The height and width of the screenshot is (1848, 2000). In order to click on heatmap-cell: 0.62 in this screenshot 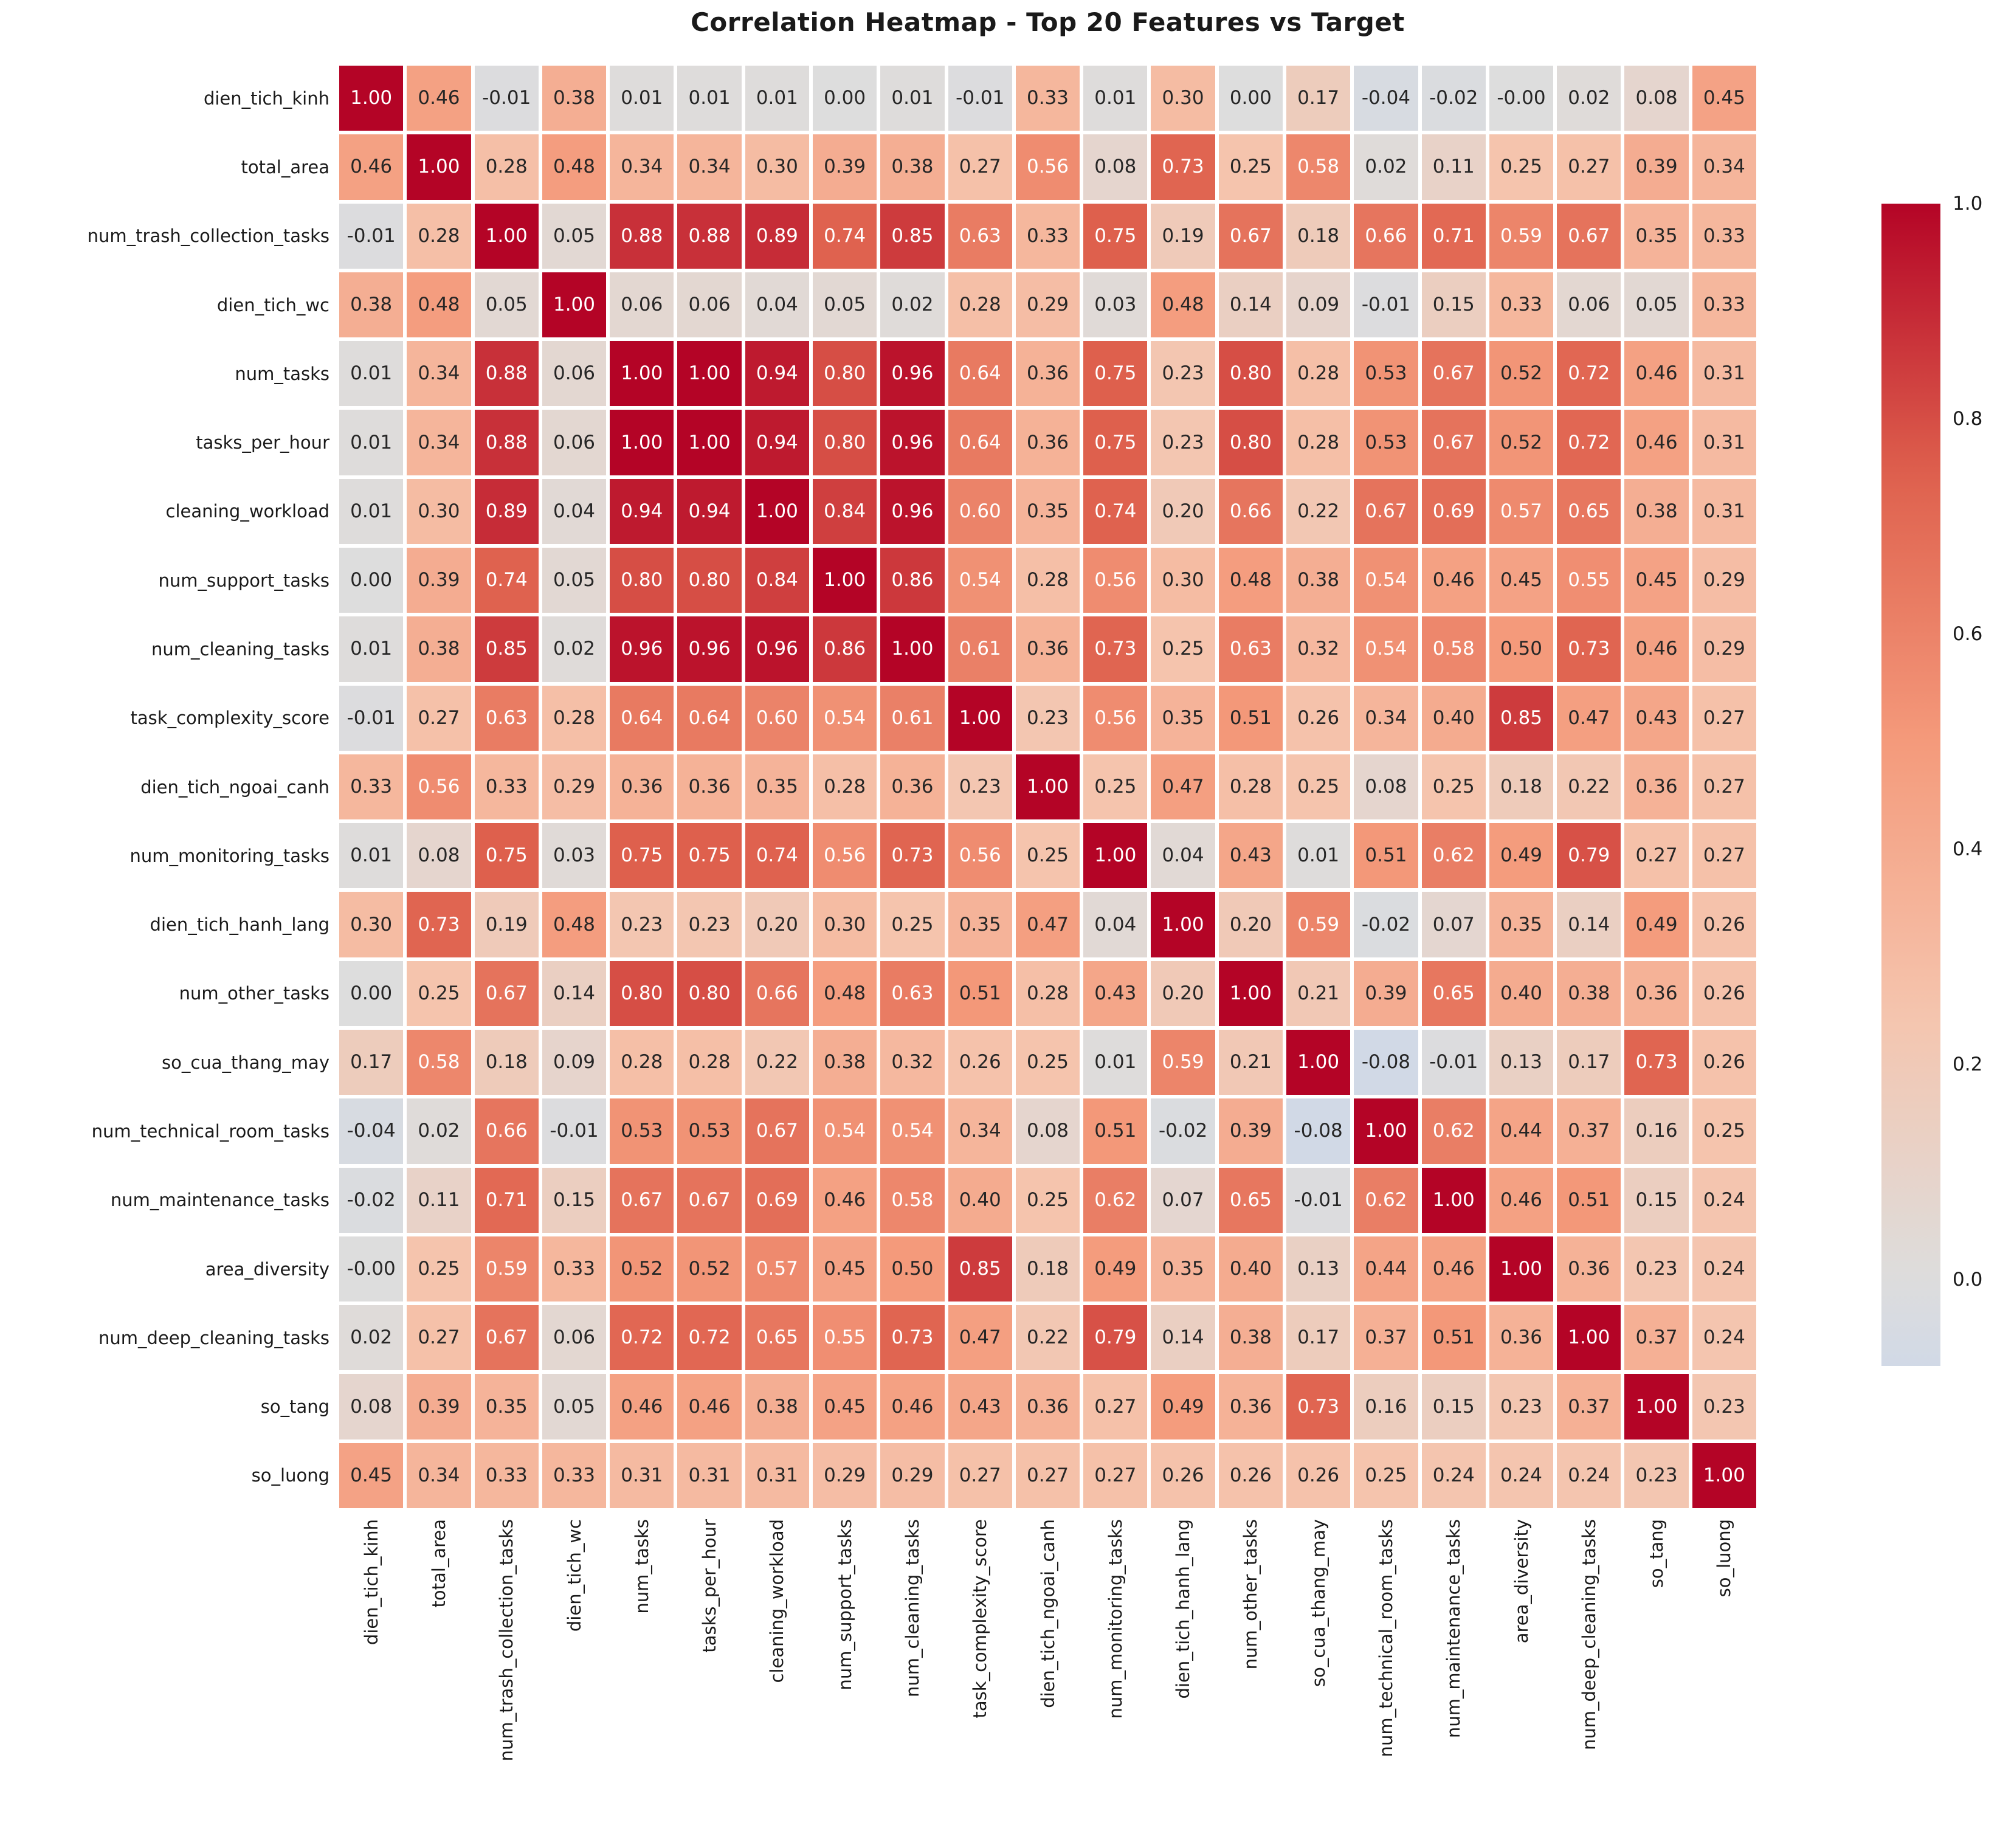, I will do `click(1453, 856)`.